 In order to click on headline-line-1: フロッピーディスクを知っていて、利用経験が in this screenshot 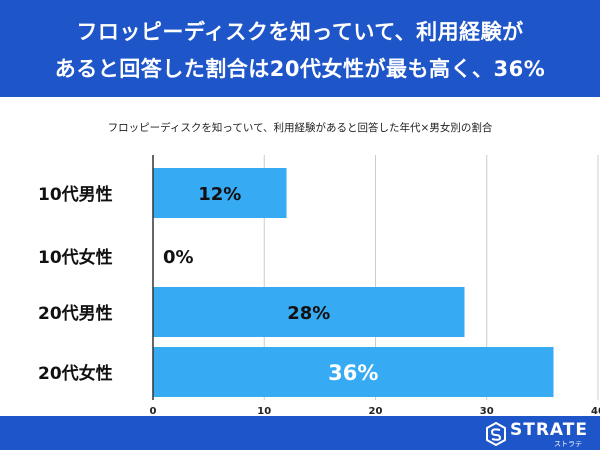, I will do `click(300, 32)`.